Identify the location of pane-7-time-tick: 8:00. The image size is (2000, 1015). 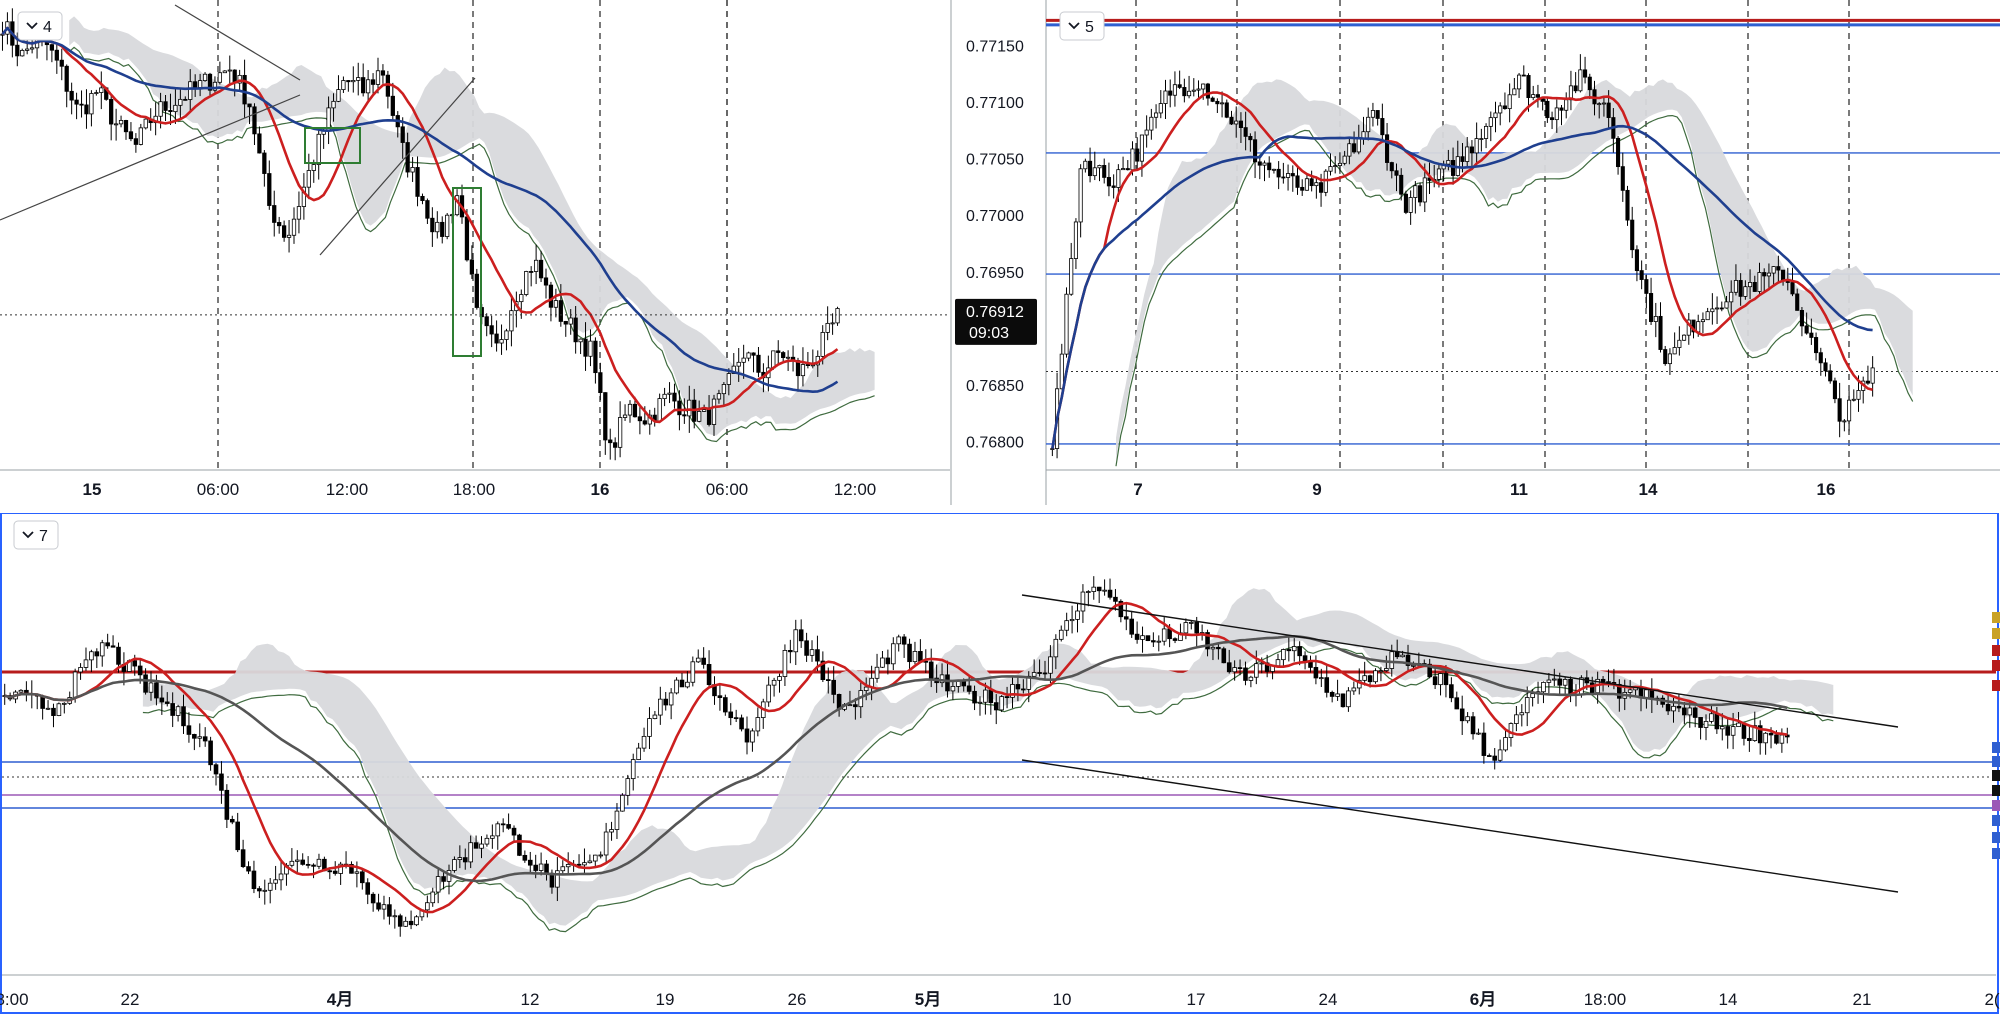
(14, 999).